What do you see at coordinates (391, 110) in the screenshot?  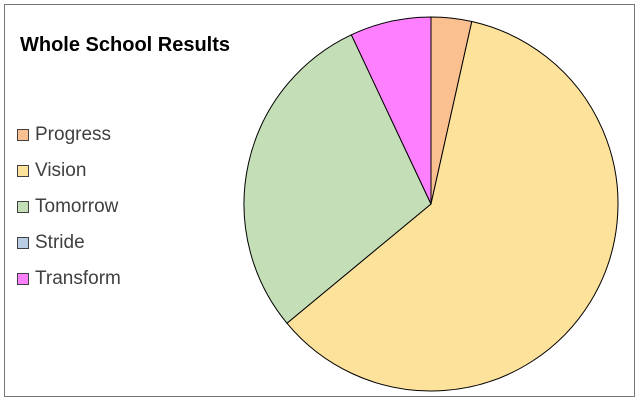 I see `pie-slice-transform` at bounding box center [391, 110].